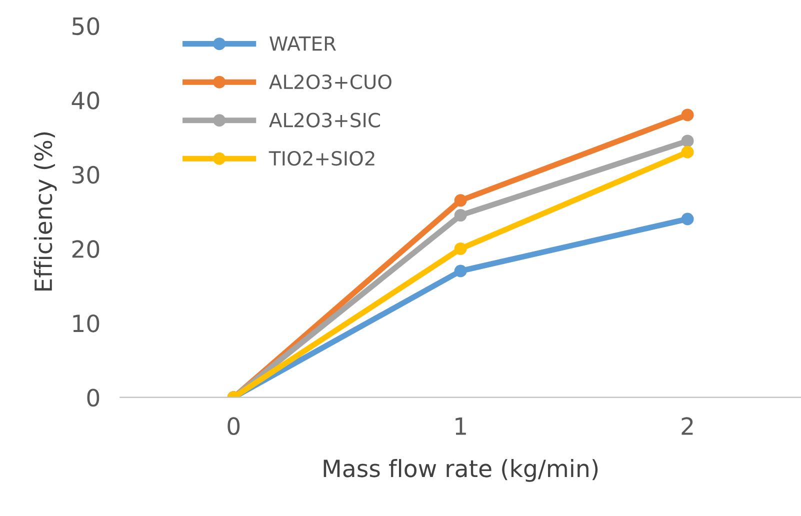 Image resolution: width=801 pixels, height=516 pixels. What do you see at coordinates (461, 426) in the screenshot?
I see `x-tick-label: 1` at bounding box center [461, 426].